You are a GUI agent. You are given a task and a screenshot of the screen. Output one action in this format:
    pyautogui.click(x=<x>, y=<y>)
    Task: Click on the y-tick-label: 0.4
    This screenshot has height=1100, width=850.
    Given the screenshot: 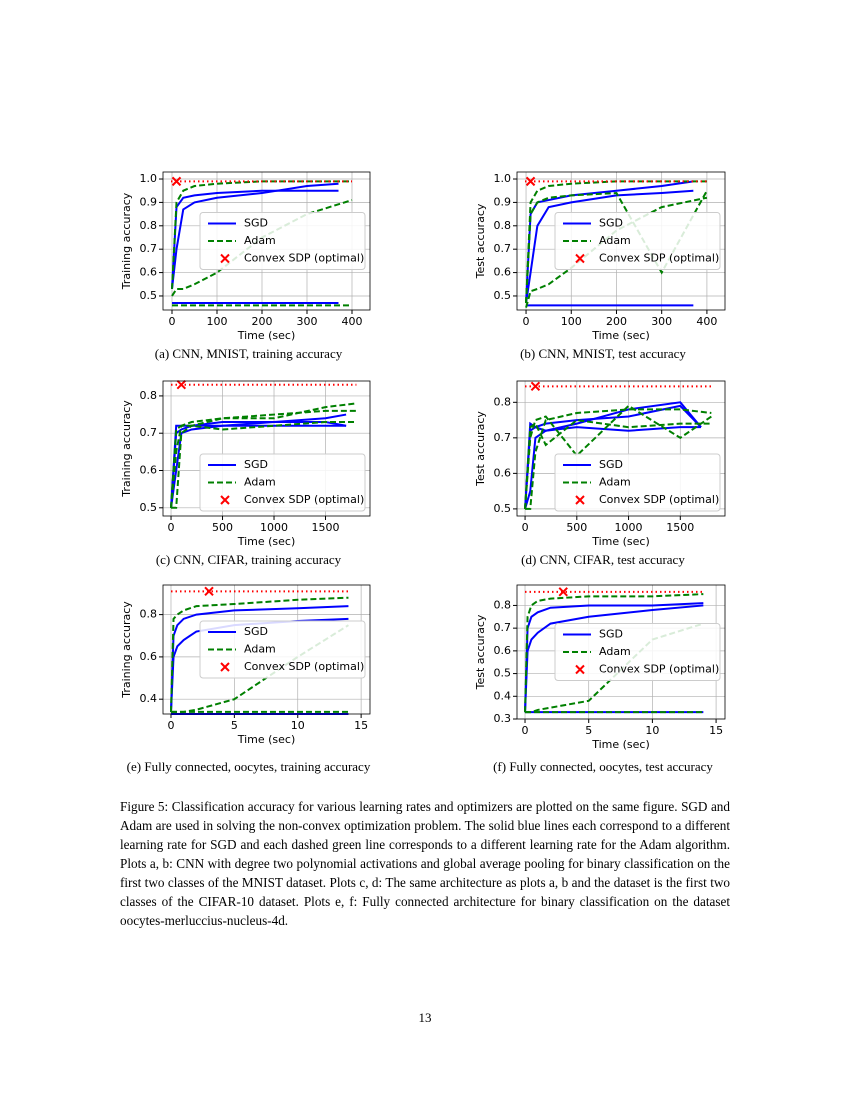 What is the action you would take?
    pyautogui.click(x=503, y=695)
    